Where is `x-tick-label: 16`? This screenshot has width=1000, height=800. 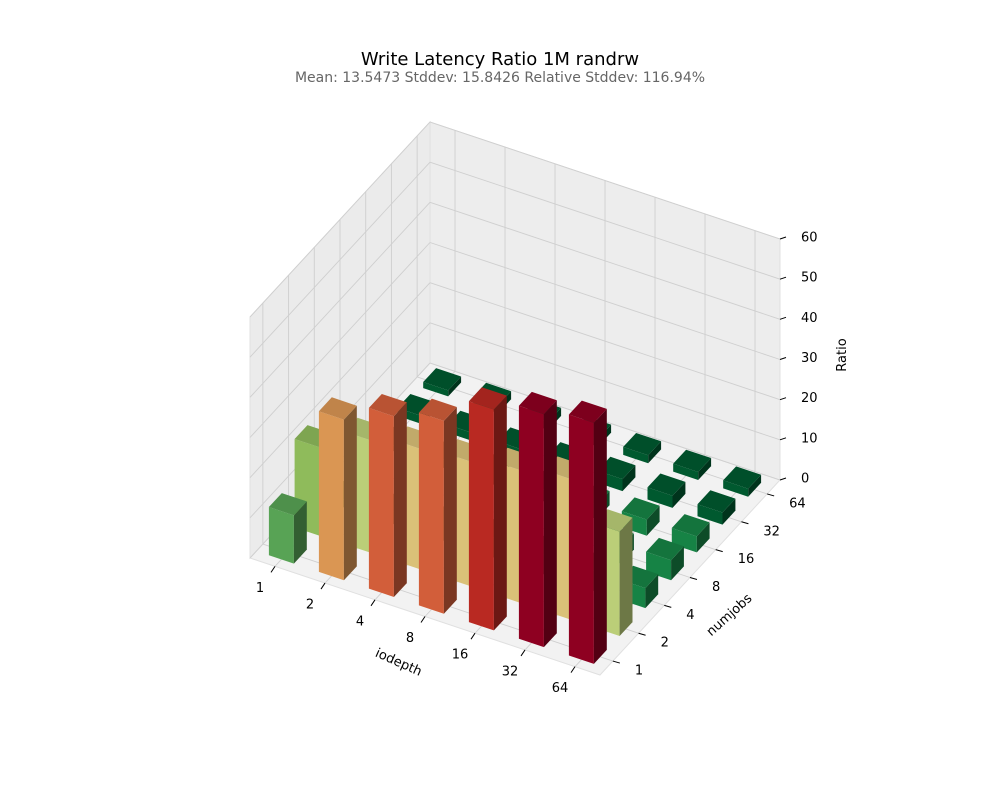 x-tick-label: 16 is located at coordinates (460, 655).